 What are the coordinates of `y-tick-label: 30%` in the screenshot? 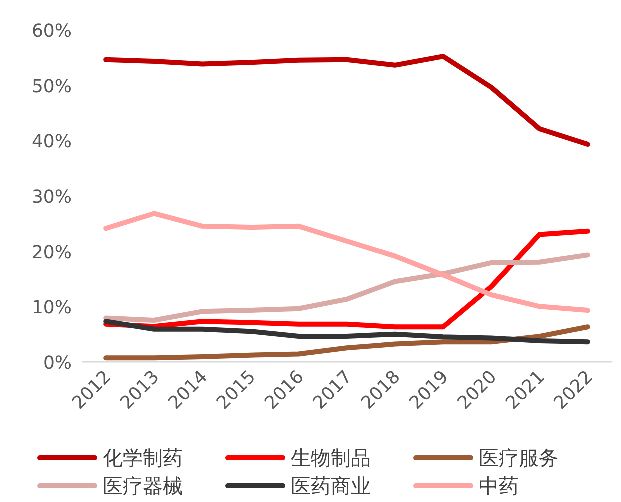 It's located at (52, 197).